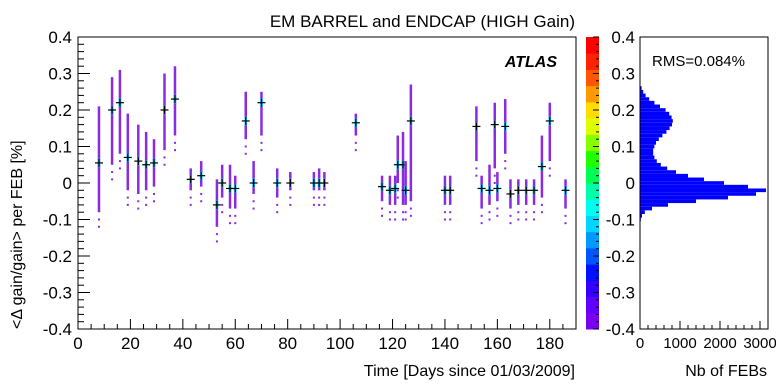  Describe the element at coordinates (630, 183) in the screenshot. I see `colorbar-tick-label: 0` at that location.